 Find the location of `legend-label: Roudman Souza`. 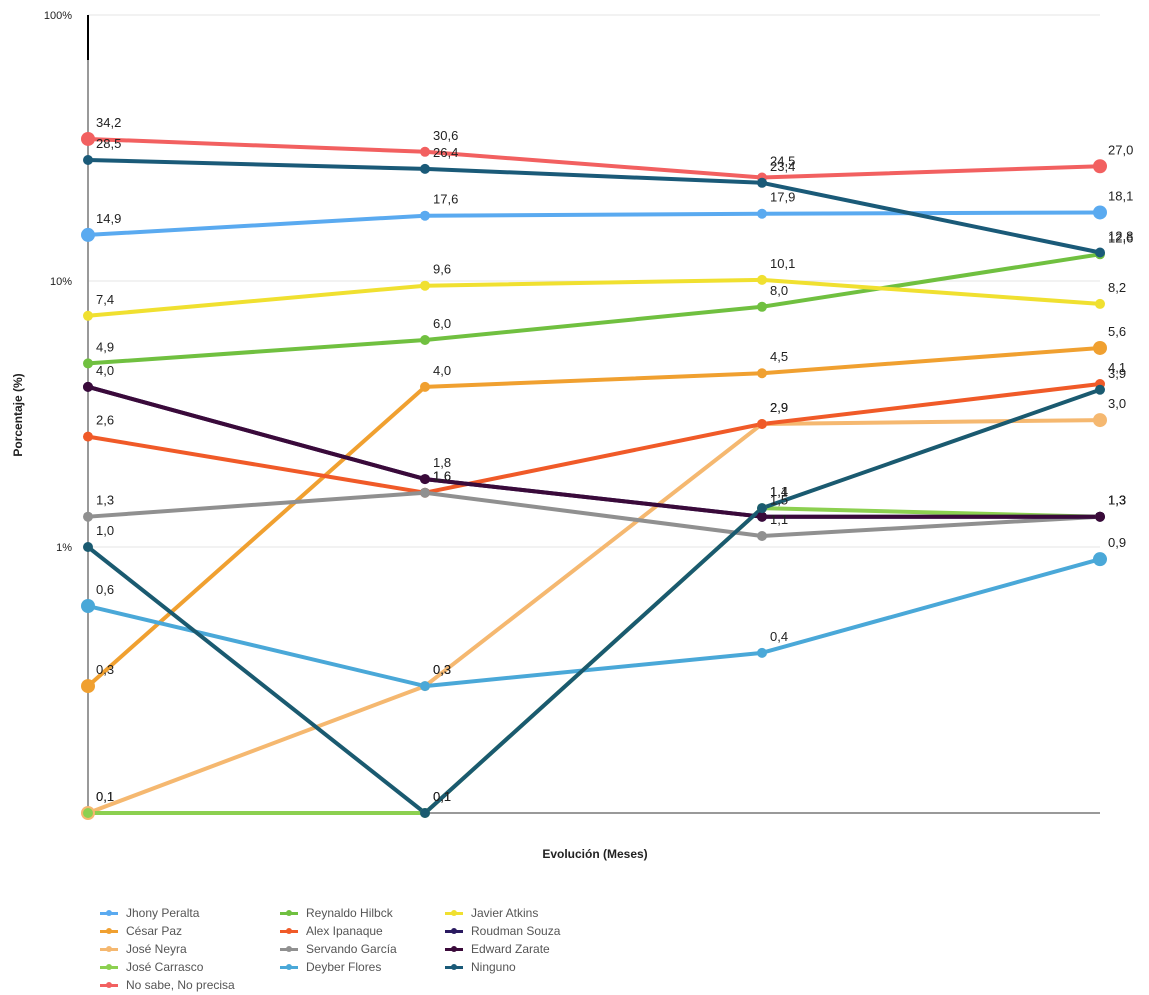

legend-label: Roudman Souza is located at coordinates (516, 931).